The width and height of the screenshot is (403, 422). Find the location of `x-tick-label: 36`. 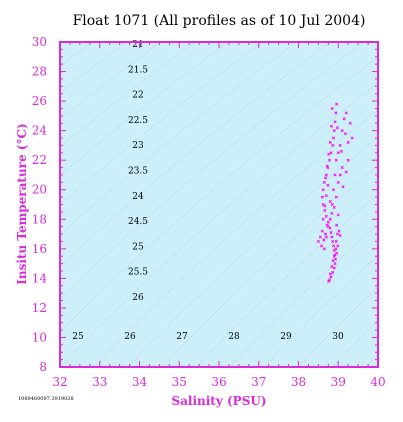

x-tick-label: 36 is located at coordinates (218, 382).